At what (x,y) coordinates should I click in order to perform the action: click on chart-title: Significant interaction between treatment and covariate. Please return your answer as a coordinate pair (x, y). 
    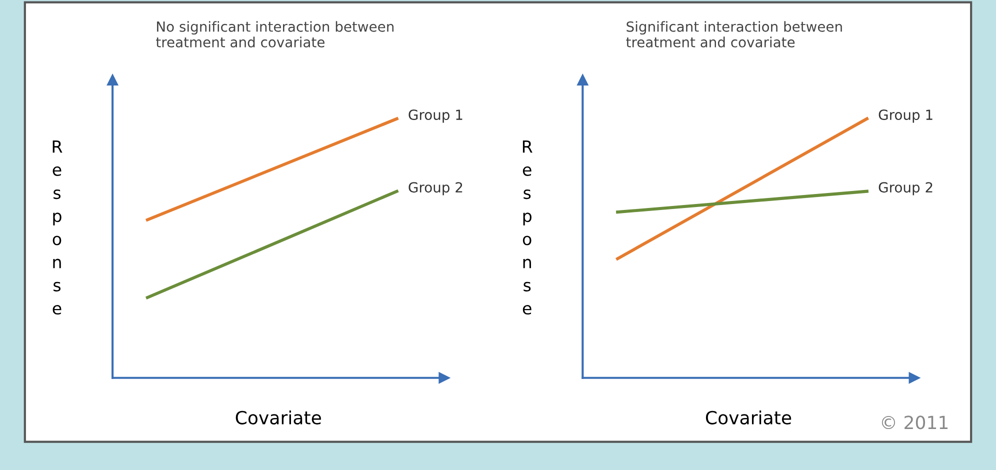
    Looking at the image, I should click on (734, 34).